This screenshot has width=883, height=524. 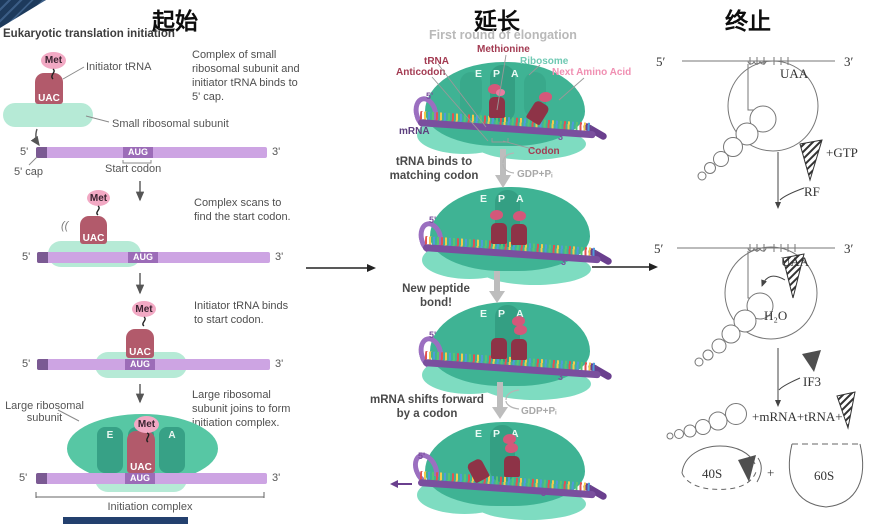 What do you see at coordinates (756, 305) in the screenshot?
I see `ribosome-hydrolysis` at bounding box center [756, 305].